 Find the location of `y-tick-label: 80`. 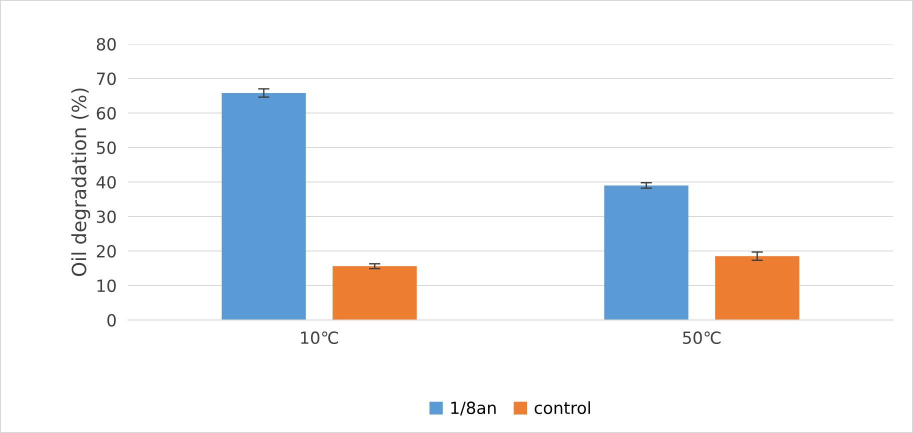

y-tick-label: 80 is located at coordinates (106, 44).